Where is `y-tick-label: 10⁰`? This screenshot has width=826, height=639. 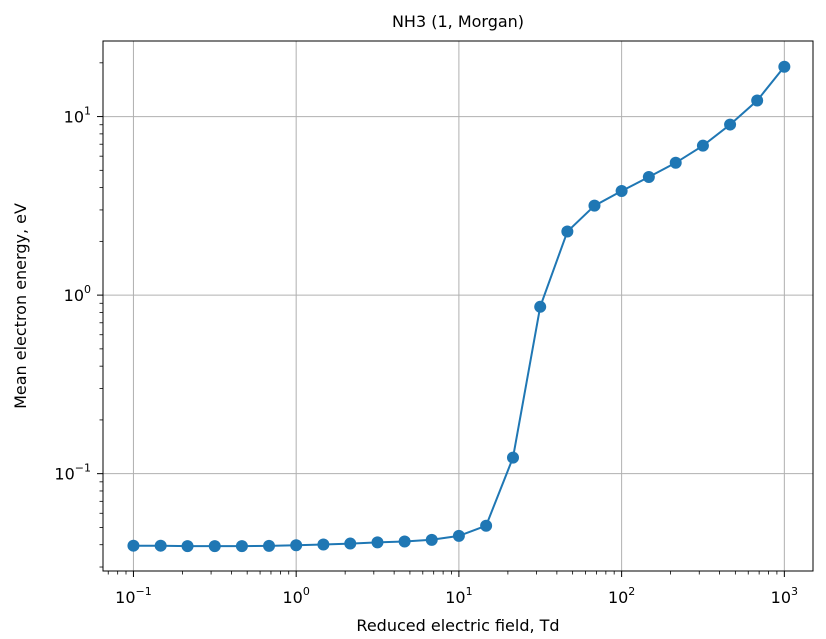 y-tick-label: 10⁰ is located at coordinates (77, 294).